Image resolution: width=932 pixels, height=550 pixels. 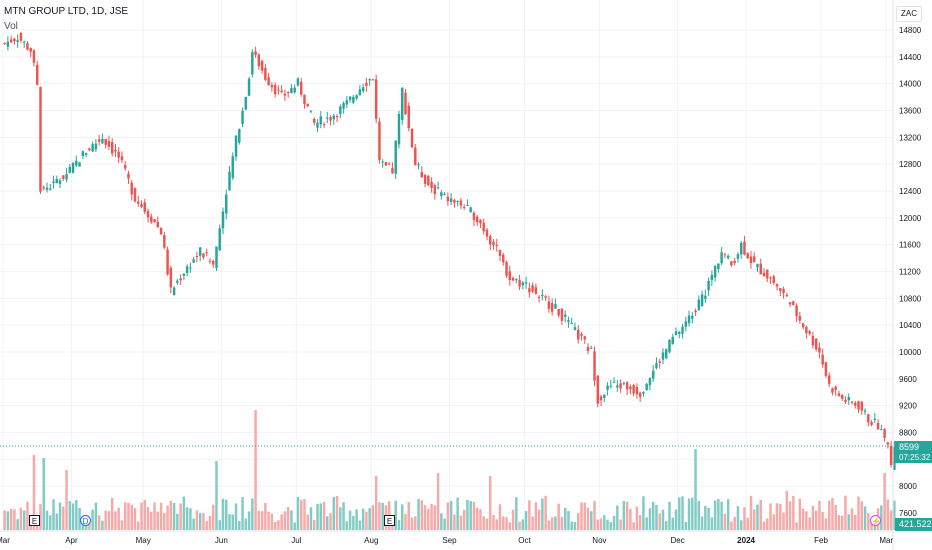 I want to click on currency-button: ZAC, so click(x=909, y=14).